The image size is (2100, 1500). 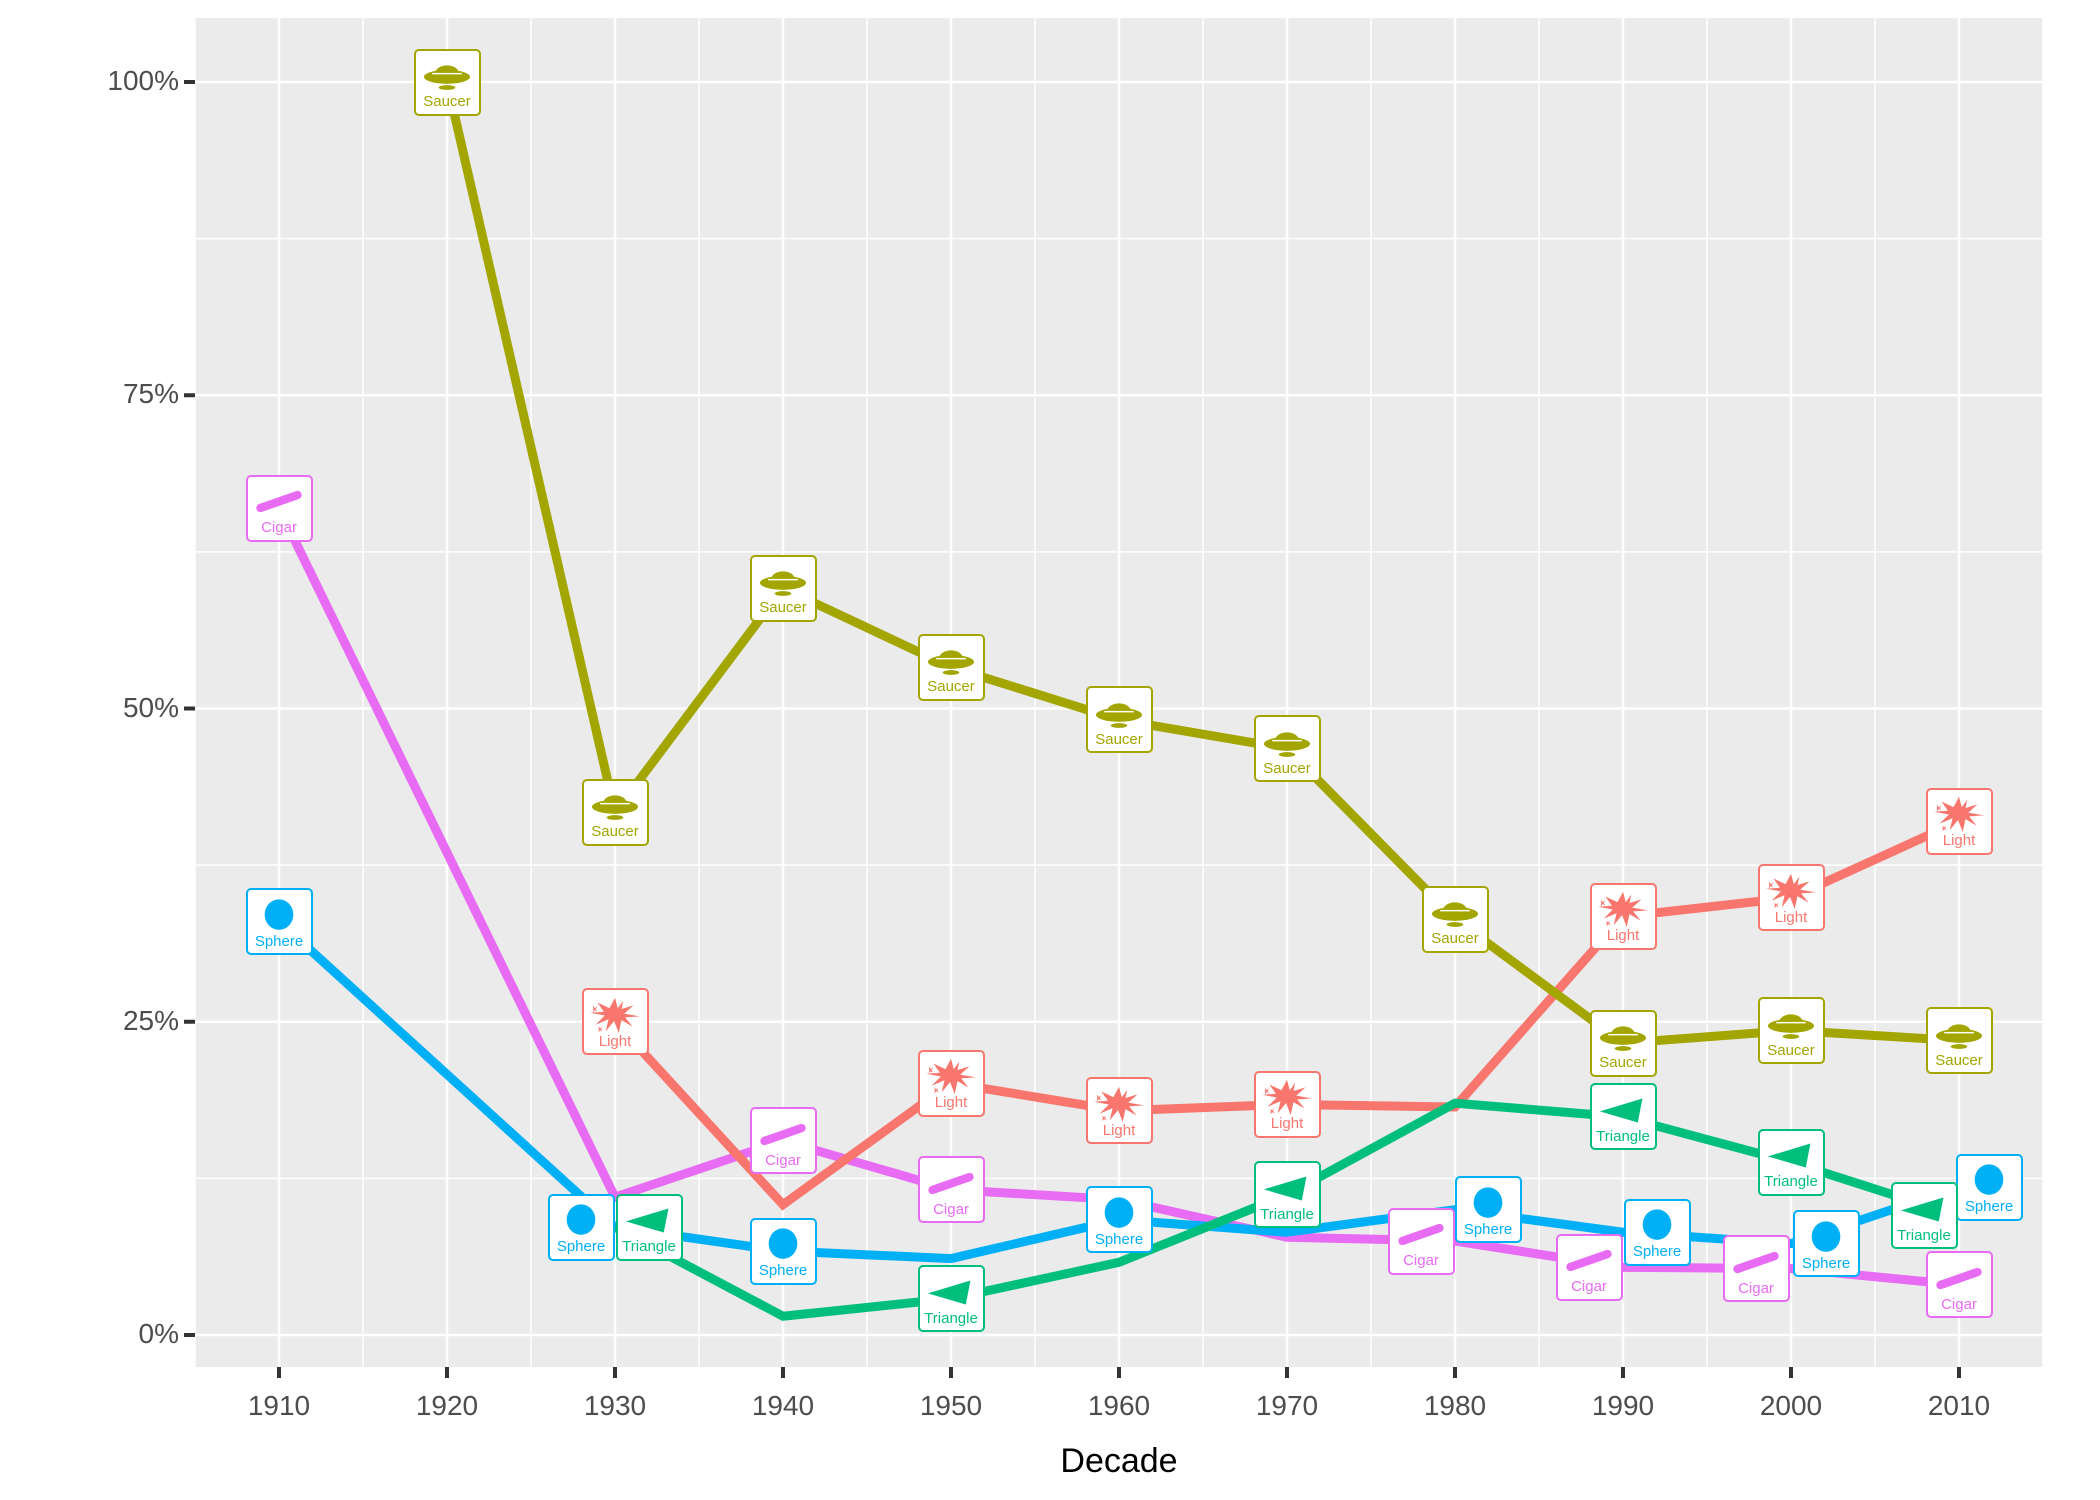 I want to click on x-tick-label: 1970, so click(x=1287, y=1405).